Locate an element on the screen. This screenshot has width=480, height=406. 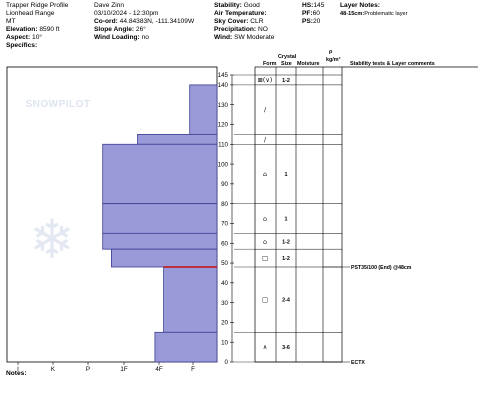
precipitation: Precipitation: NO is located at coordinates (241, 30).